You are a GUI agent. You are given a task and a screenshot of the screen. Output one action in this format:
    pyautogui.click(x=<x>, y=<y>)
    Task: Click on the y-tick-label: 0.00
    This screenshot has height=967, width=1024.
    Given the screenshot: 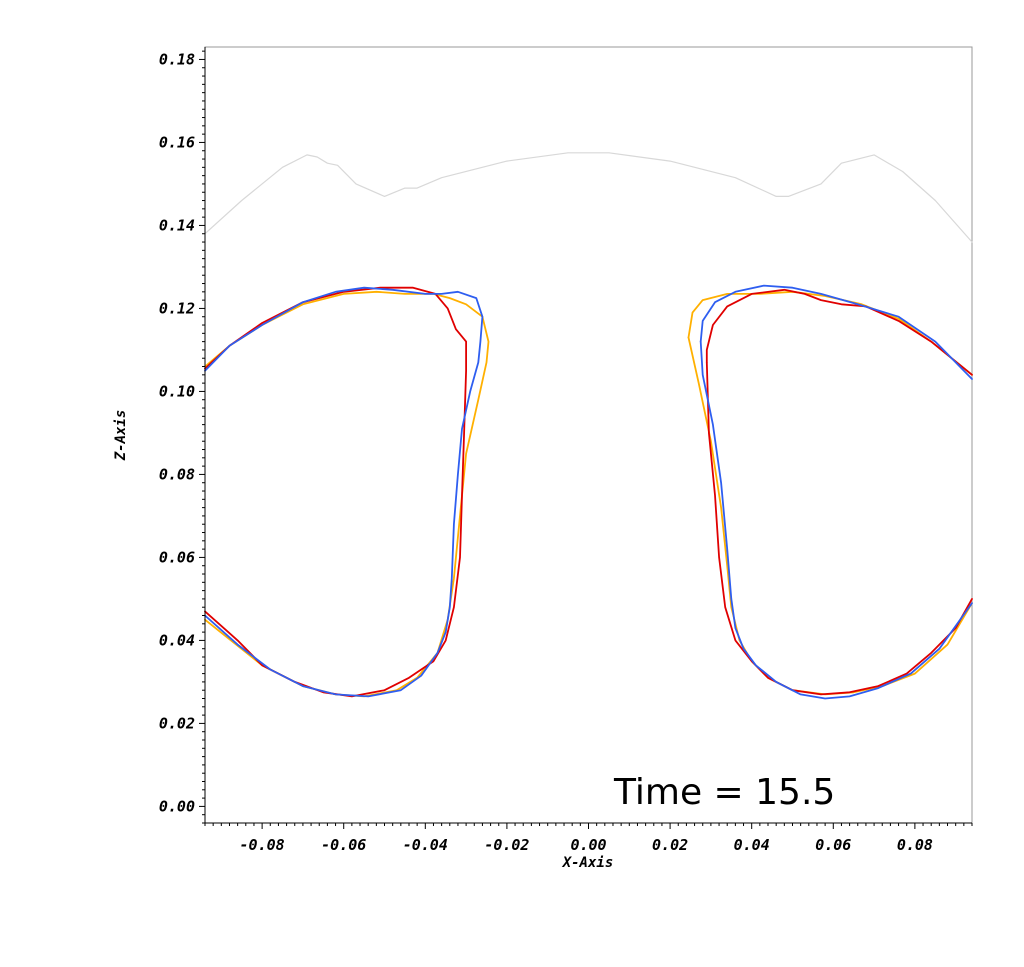 What is the action you would take?
    pyautogui.click(x=177, y=806)
    